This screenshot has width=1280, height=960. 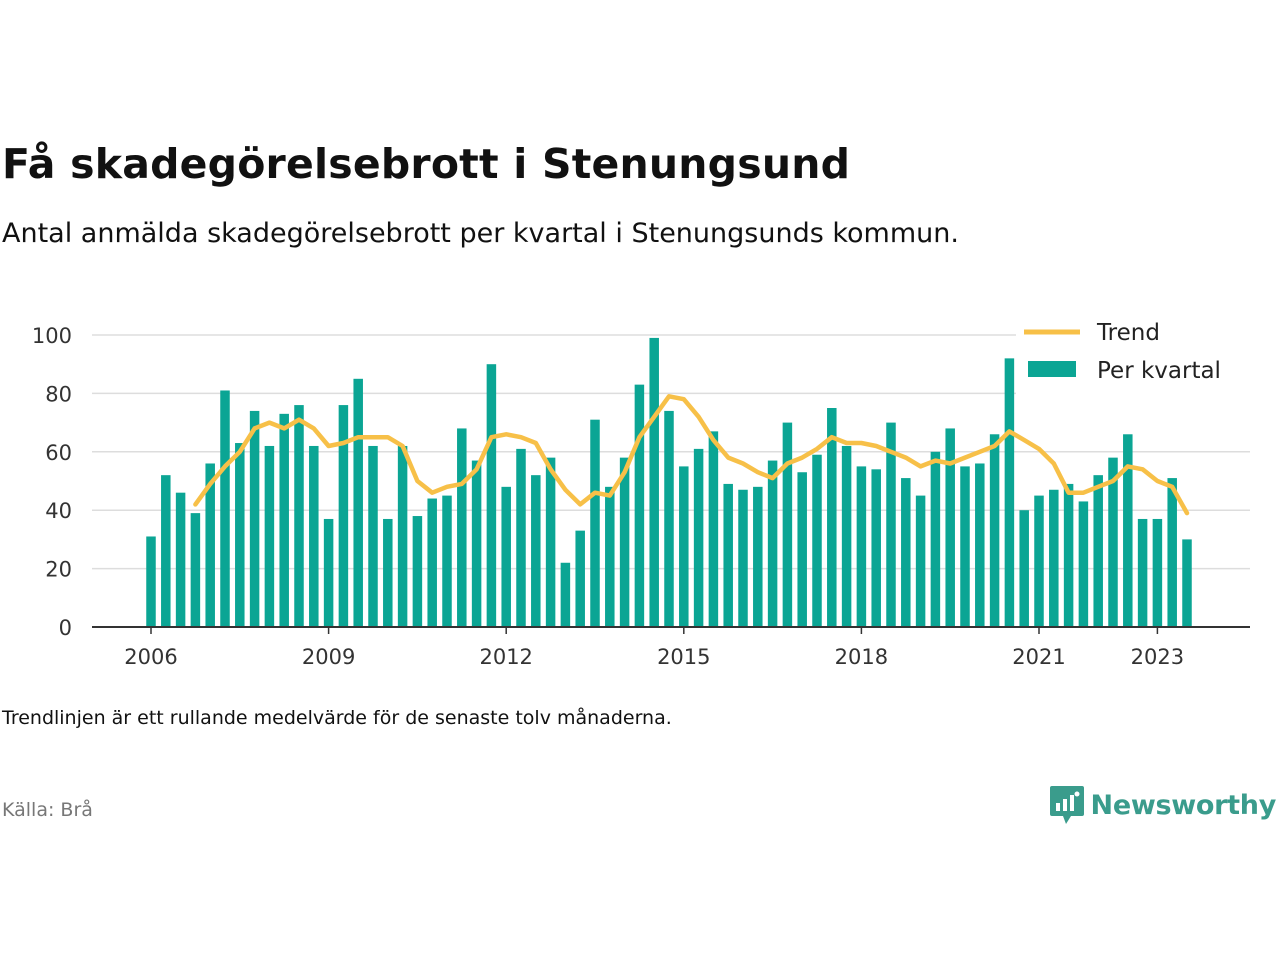 I want to click on trend-line, so click(x=691, y=455).